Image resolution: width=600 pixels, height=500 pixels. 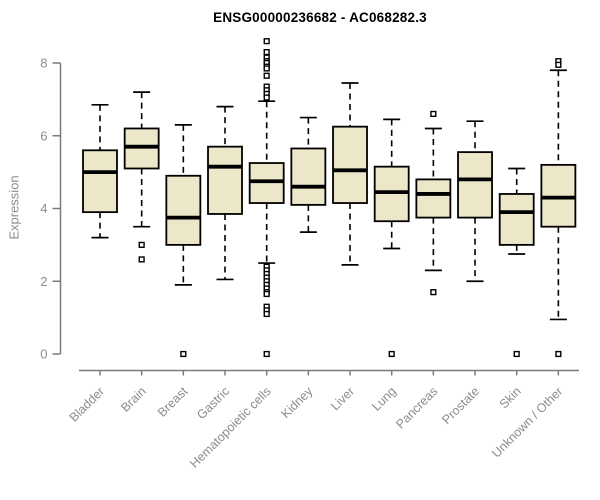 I want to click on y-axis-label: Expression, so click(x=14, y=207).